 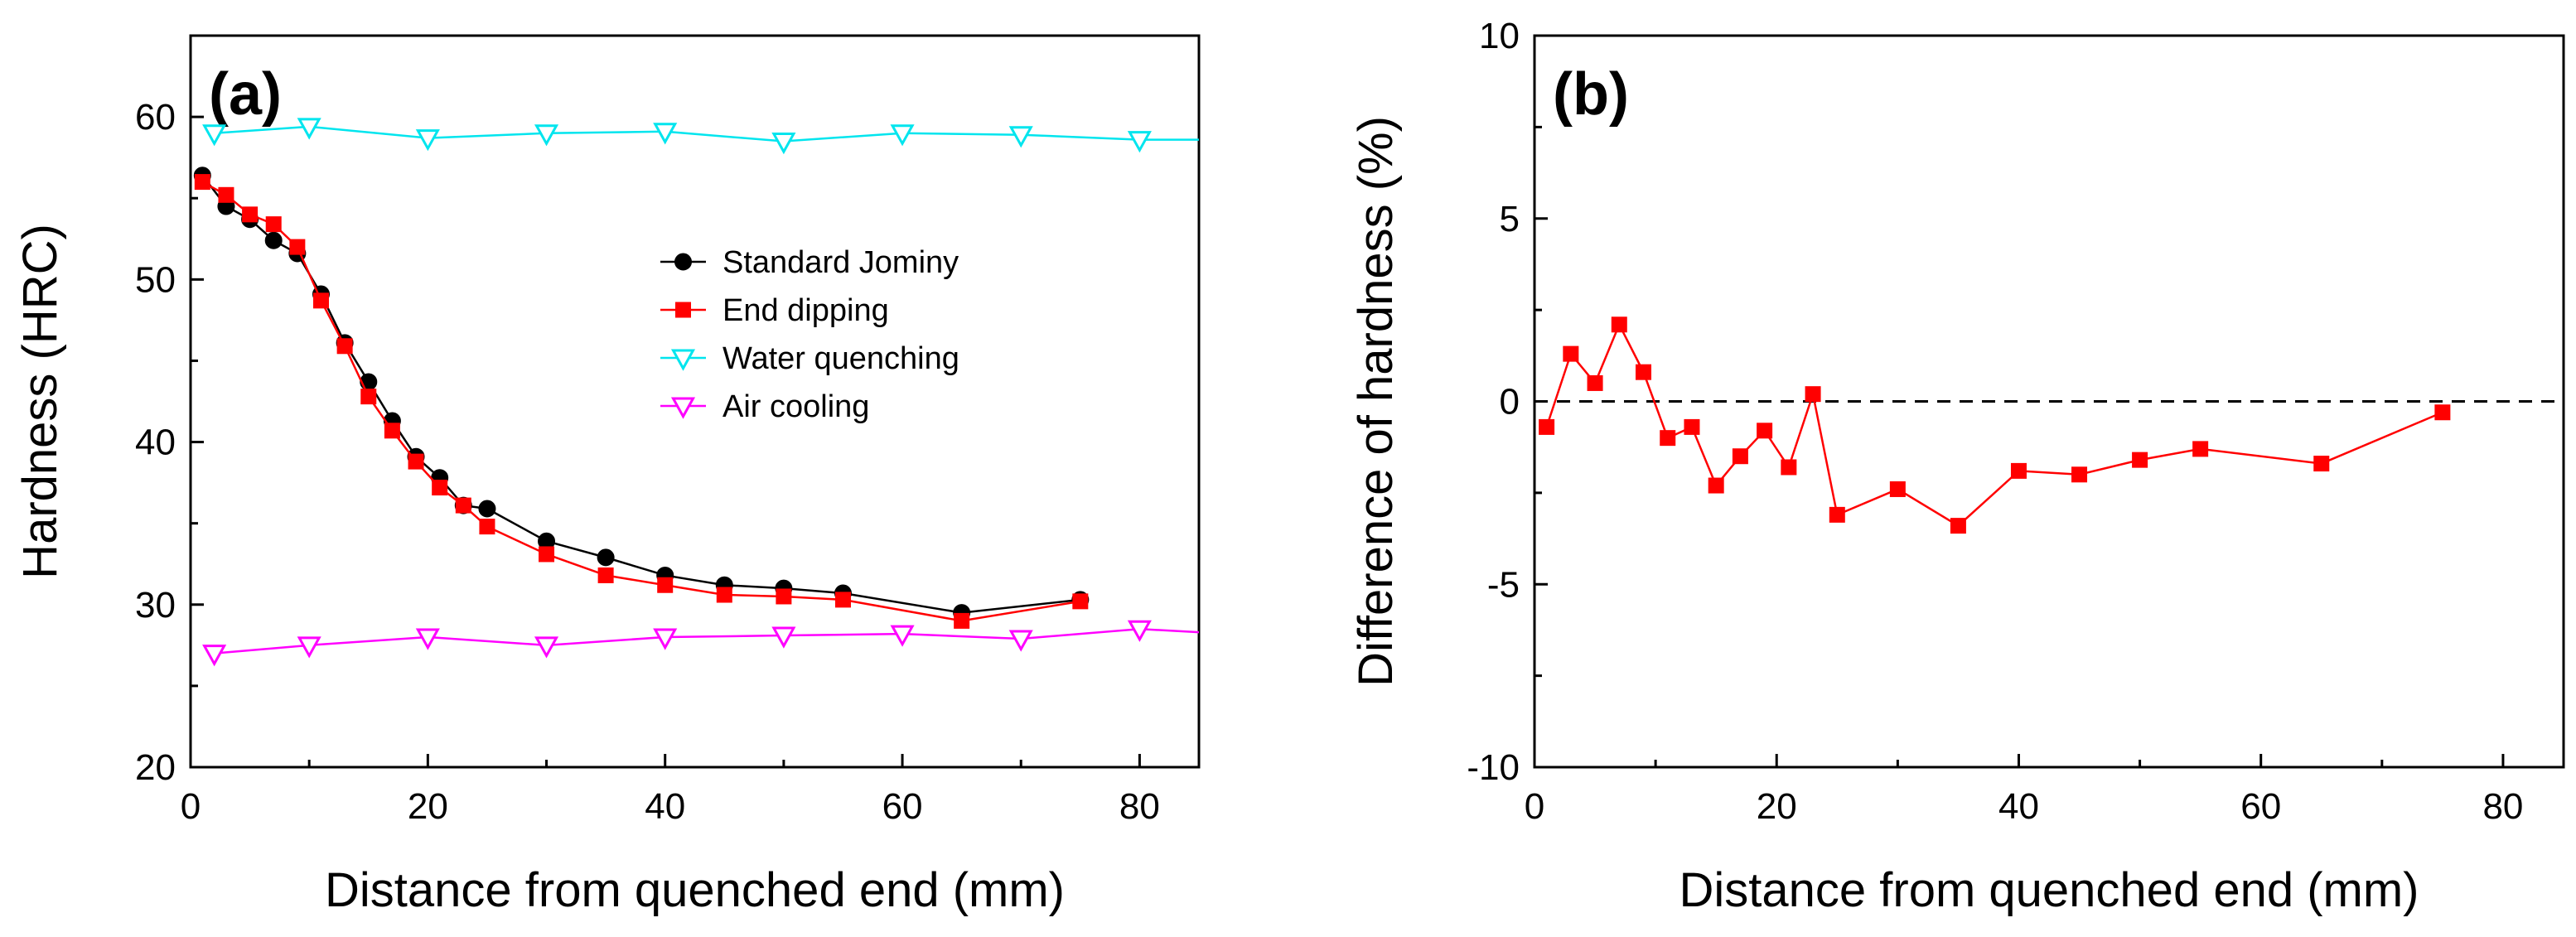 What do you see at coordinates (1591, 94) in the screenshot?
I see `panel-label: (b)` at bounding box center [1591, 94].